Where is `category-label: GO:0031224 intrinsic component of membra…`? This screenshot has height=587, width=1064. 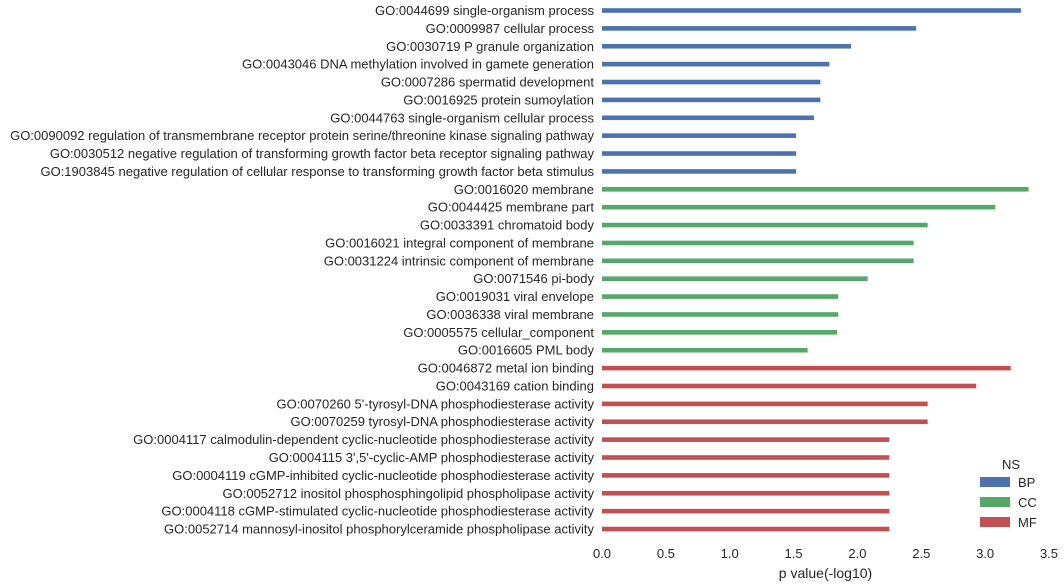
category-label: GO:0031224 intrinsic component of membra… is located at coordinates (459, 260).